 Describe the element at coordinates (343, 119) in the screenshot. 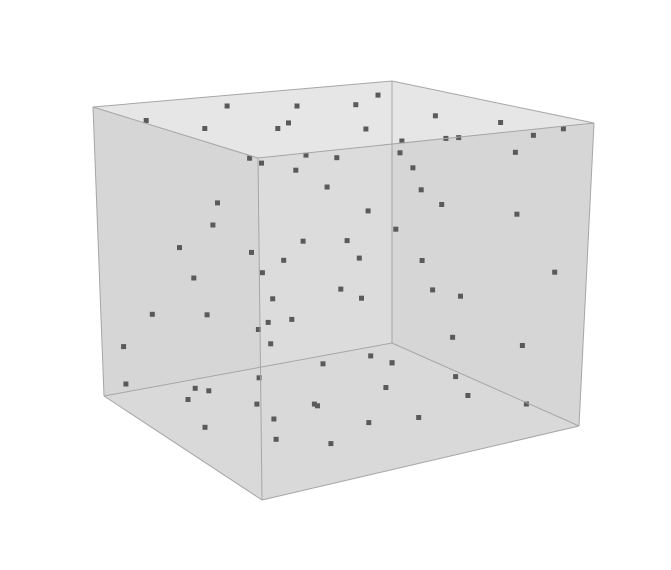

I see `cube-top-face` at that location.